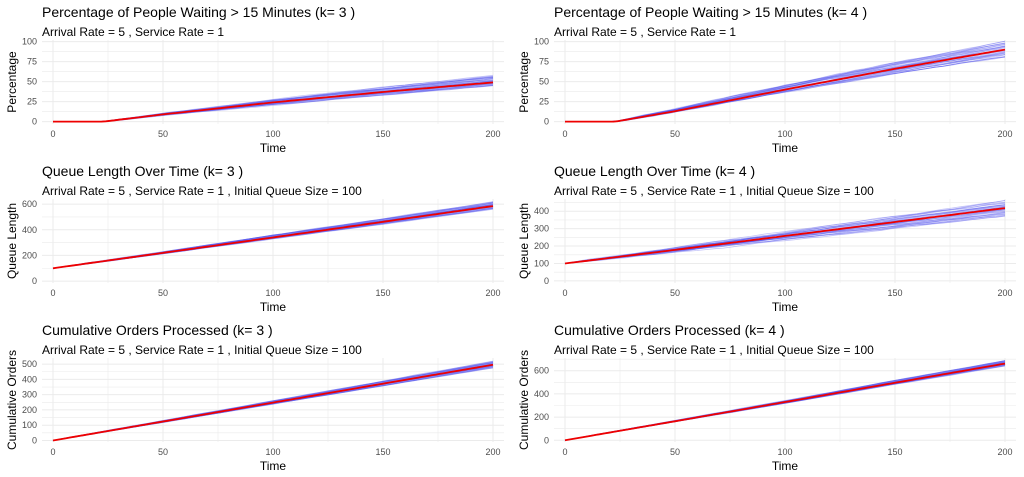 The image size is (1024, 477). I want to click on chart-pct-k4: 0 50 100 150 200 0 25 50 75 100 Time Percentage, so click(766, 96).